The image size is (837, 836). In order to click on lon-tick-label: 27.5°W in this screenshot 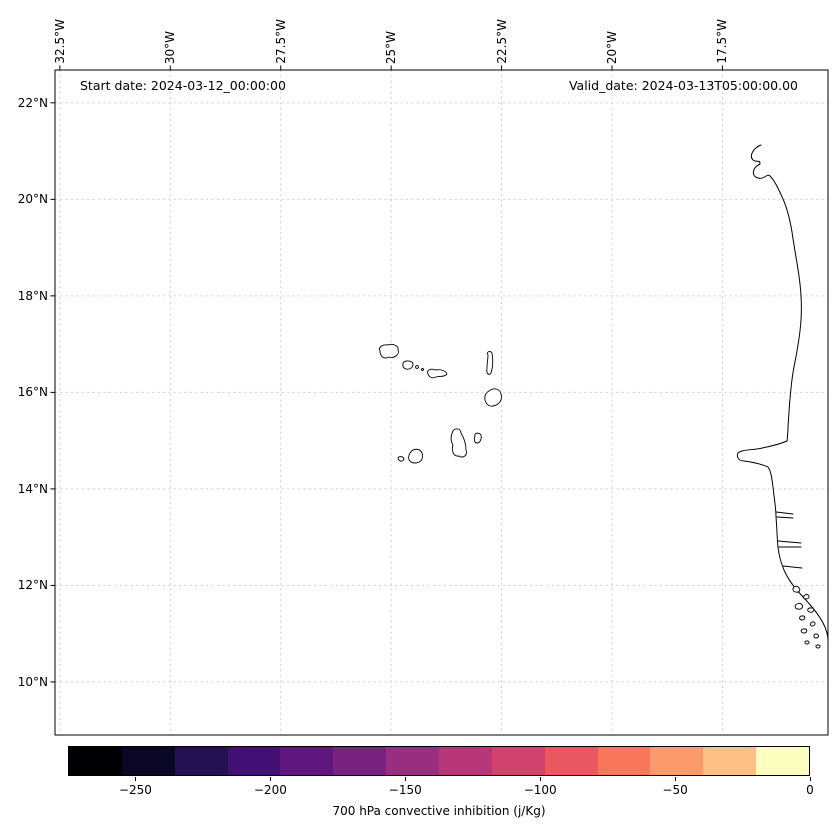, I will do `click(280, 41)`.